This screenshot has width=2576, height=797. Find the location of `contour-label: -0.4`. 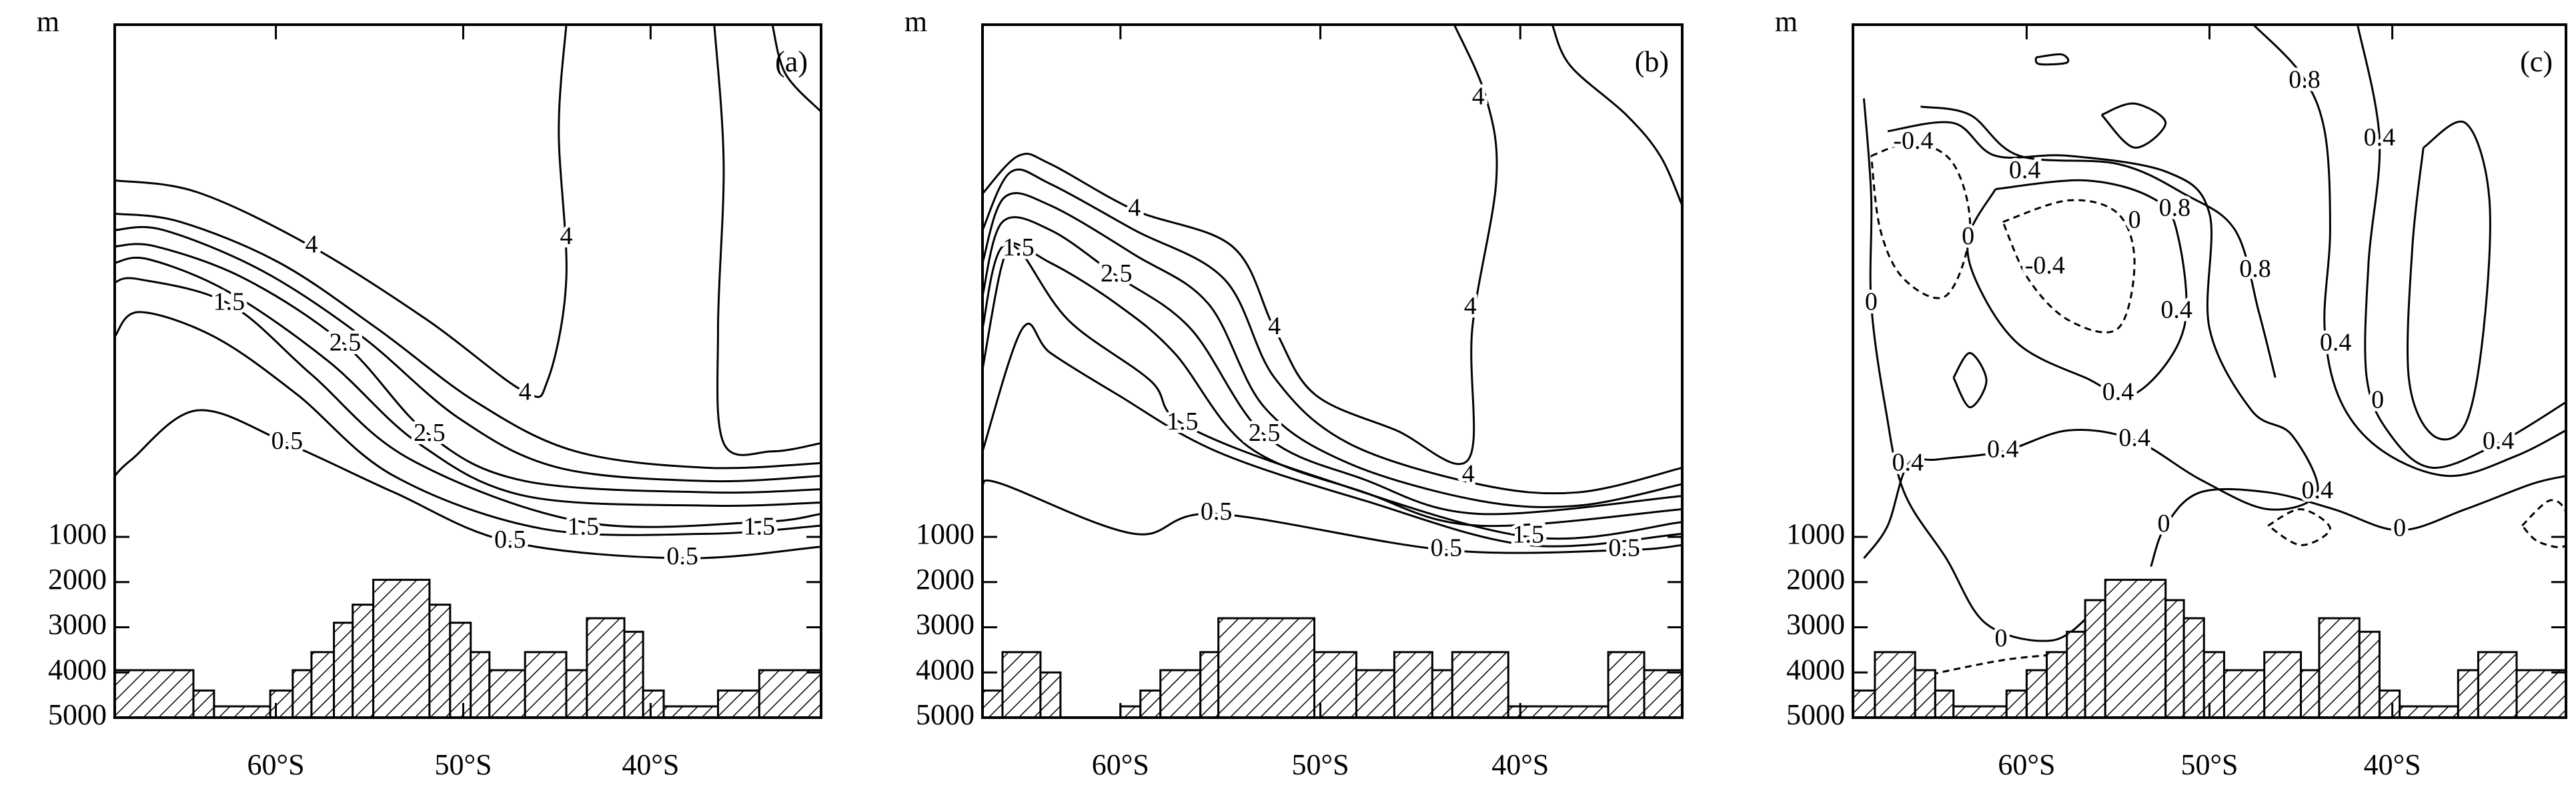

contour-label: -0.4 is located at coordinates (2045, 265).